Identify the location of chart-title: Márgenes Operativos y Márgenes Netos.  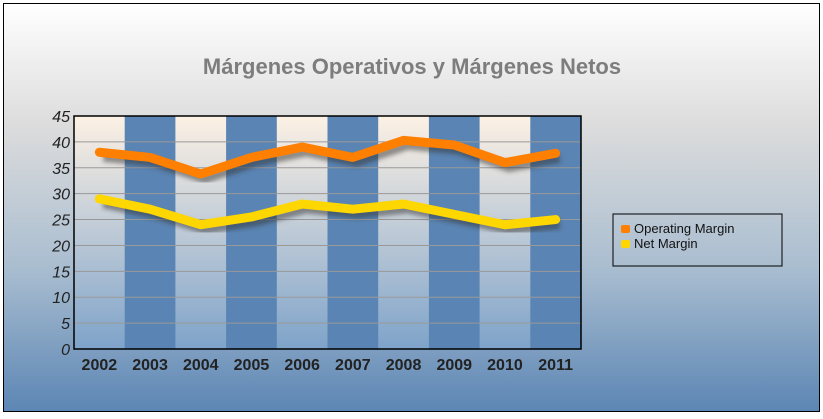
(412, 66).